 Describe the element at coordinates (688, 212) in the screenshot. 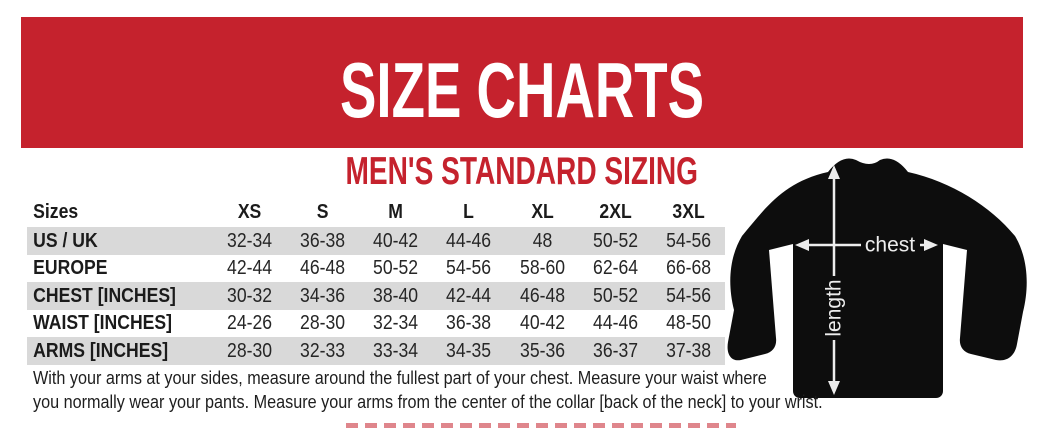

I see `header-3XL: 3XL` at that location.